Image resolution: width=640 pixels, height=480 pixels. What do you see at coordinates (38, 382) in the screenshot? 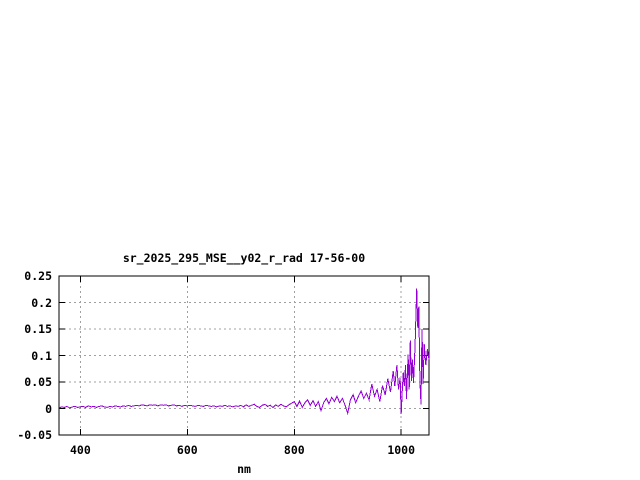
I see `y-tick-label: 0.05` at bounding box center [38, 382].